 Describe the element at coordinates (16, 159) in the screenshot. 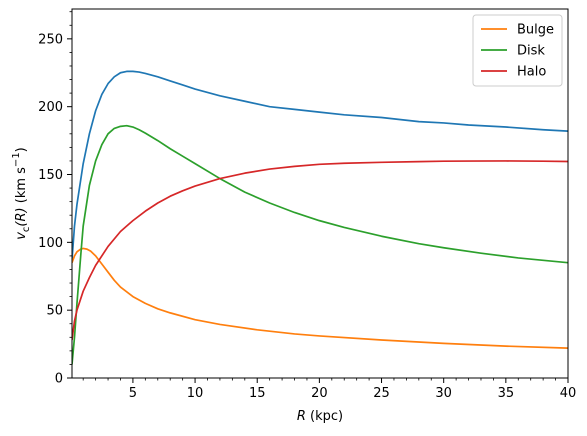

I see `y-axis-label-exp: −1` at that location.